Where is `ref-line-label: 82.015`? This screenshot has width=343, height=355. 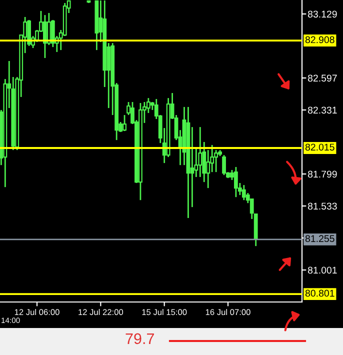 ref-line-label: 82.015 is located at coordinates (319, 147).